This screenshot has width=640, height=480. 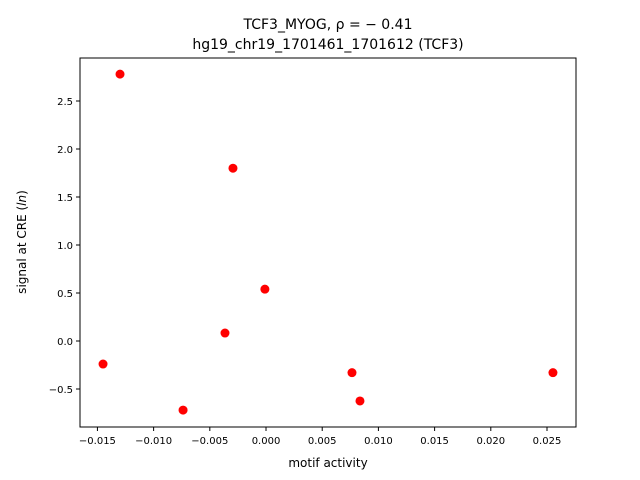 I want to click on y-tick-label: 2.0, so click(x=65, y=150).